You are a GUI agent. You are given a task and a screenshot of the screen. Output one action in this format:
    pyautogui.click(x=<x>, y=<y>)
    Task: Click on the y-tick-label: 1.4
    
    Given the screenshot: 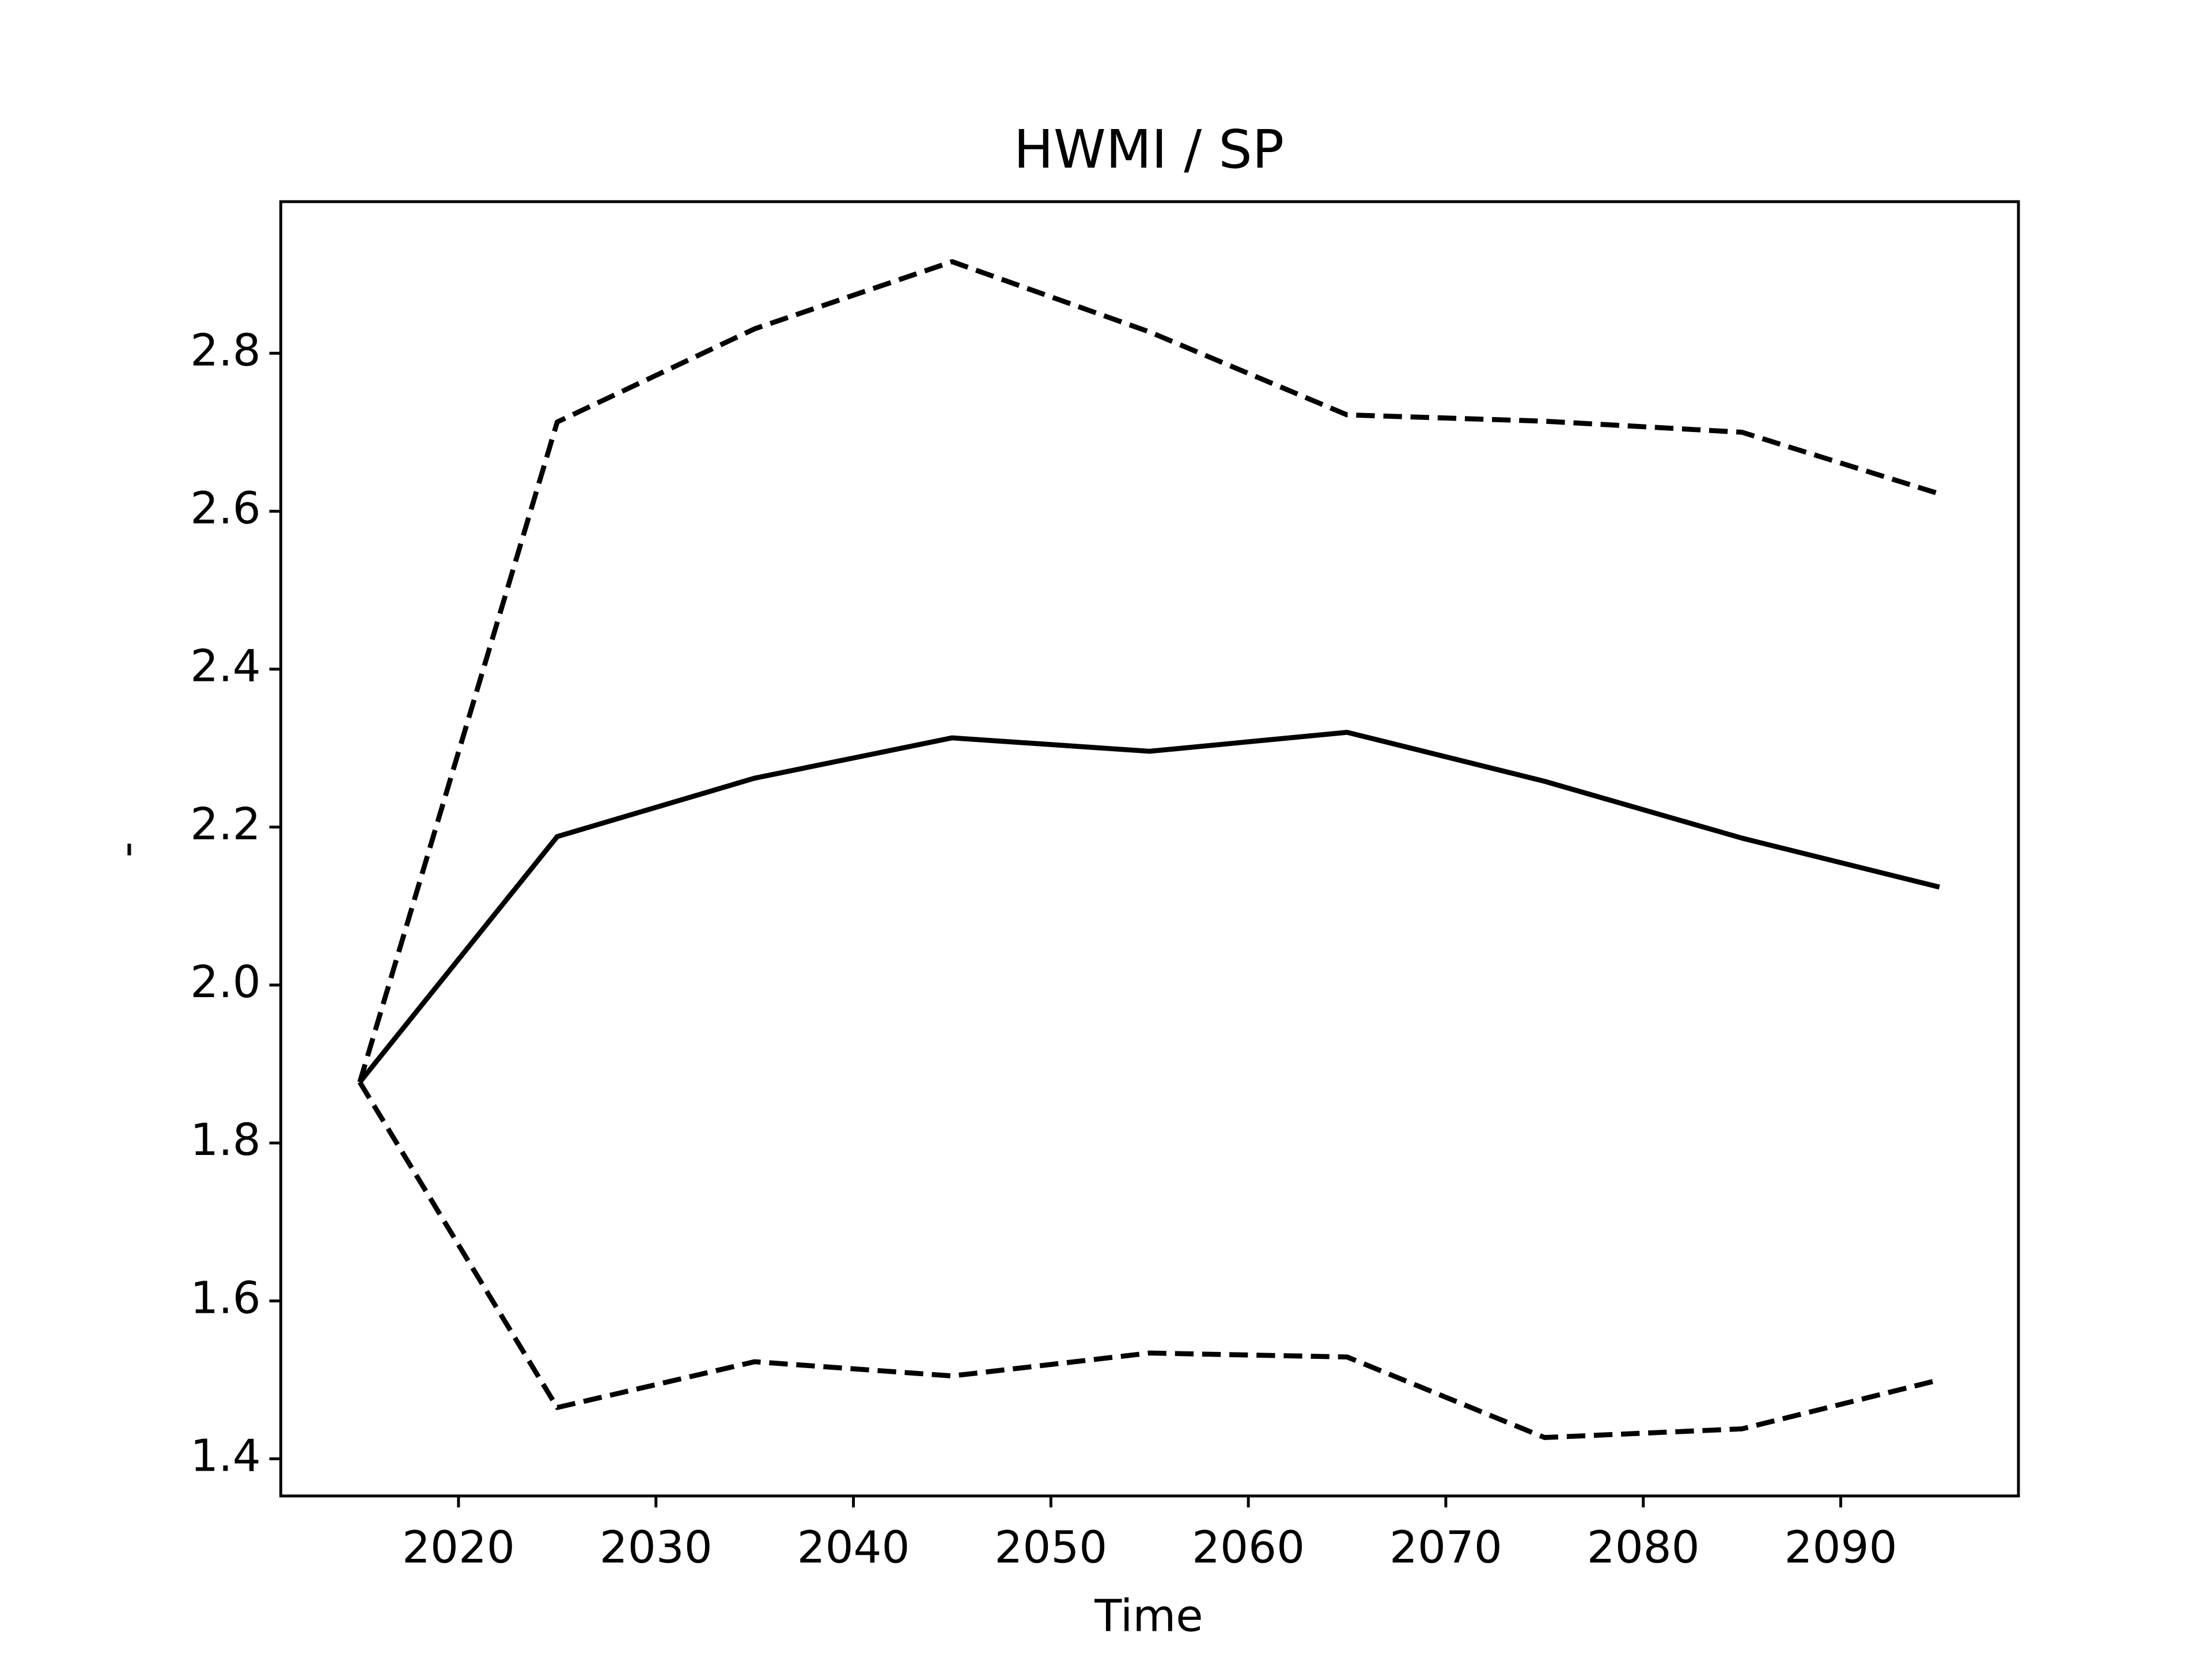 What is the action you would take?
    pyautogui.click(x=225, y=1456)
    